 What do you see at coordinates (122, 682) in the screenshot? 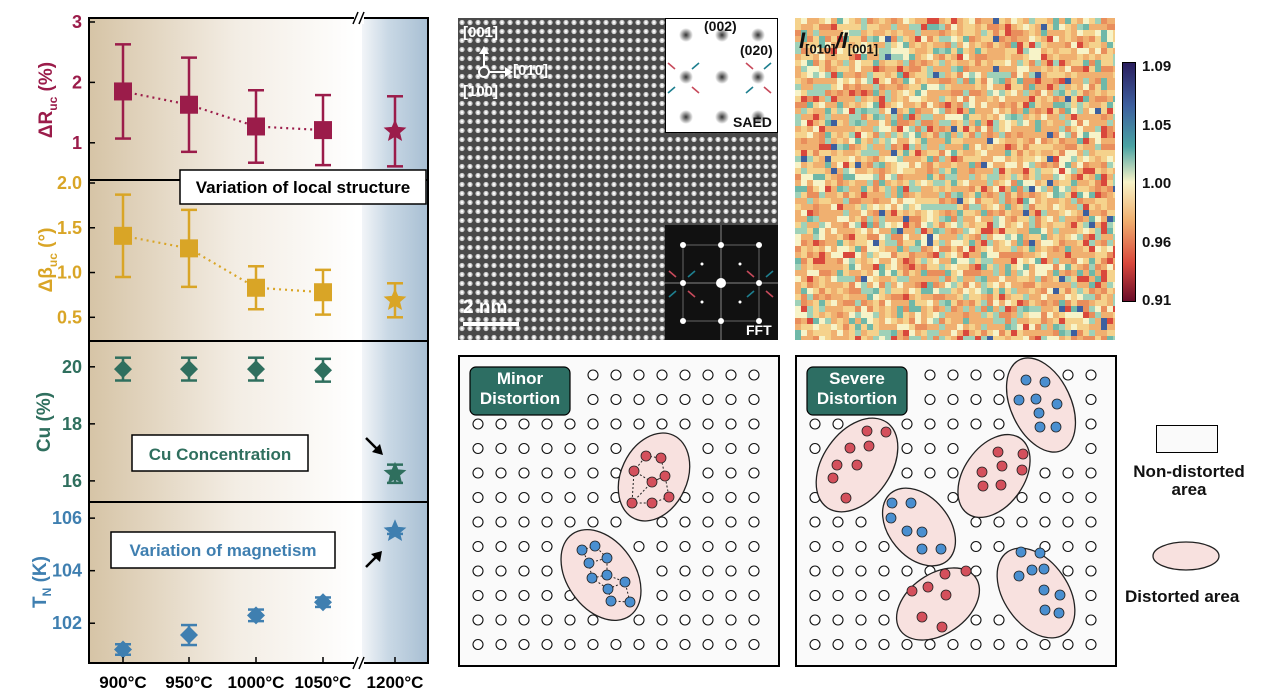
I see `x-tick-label: 900°C` at bounding box center [122, 682].